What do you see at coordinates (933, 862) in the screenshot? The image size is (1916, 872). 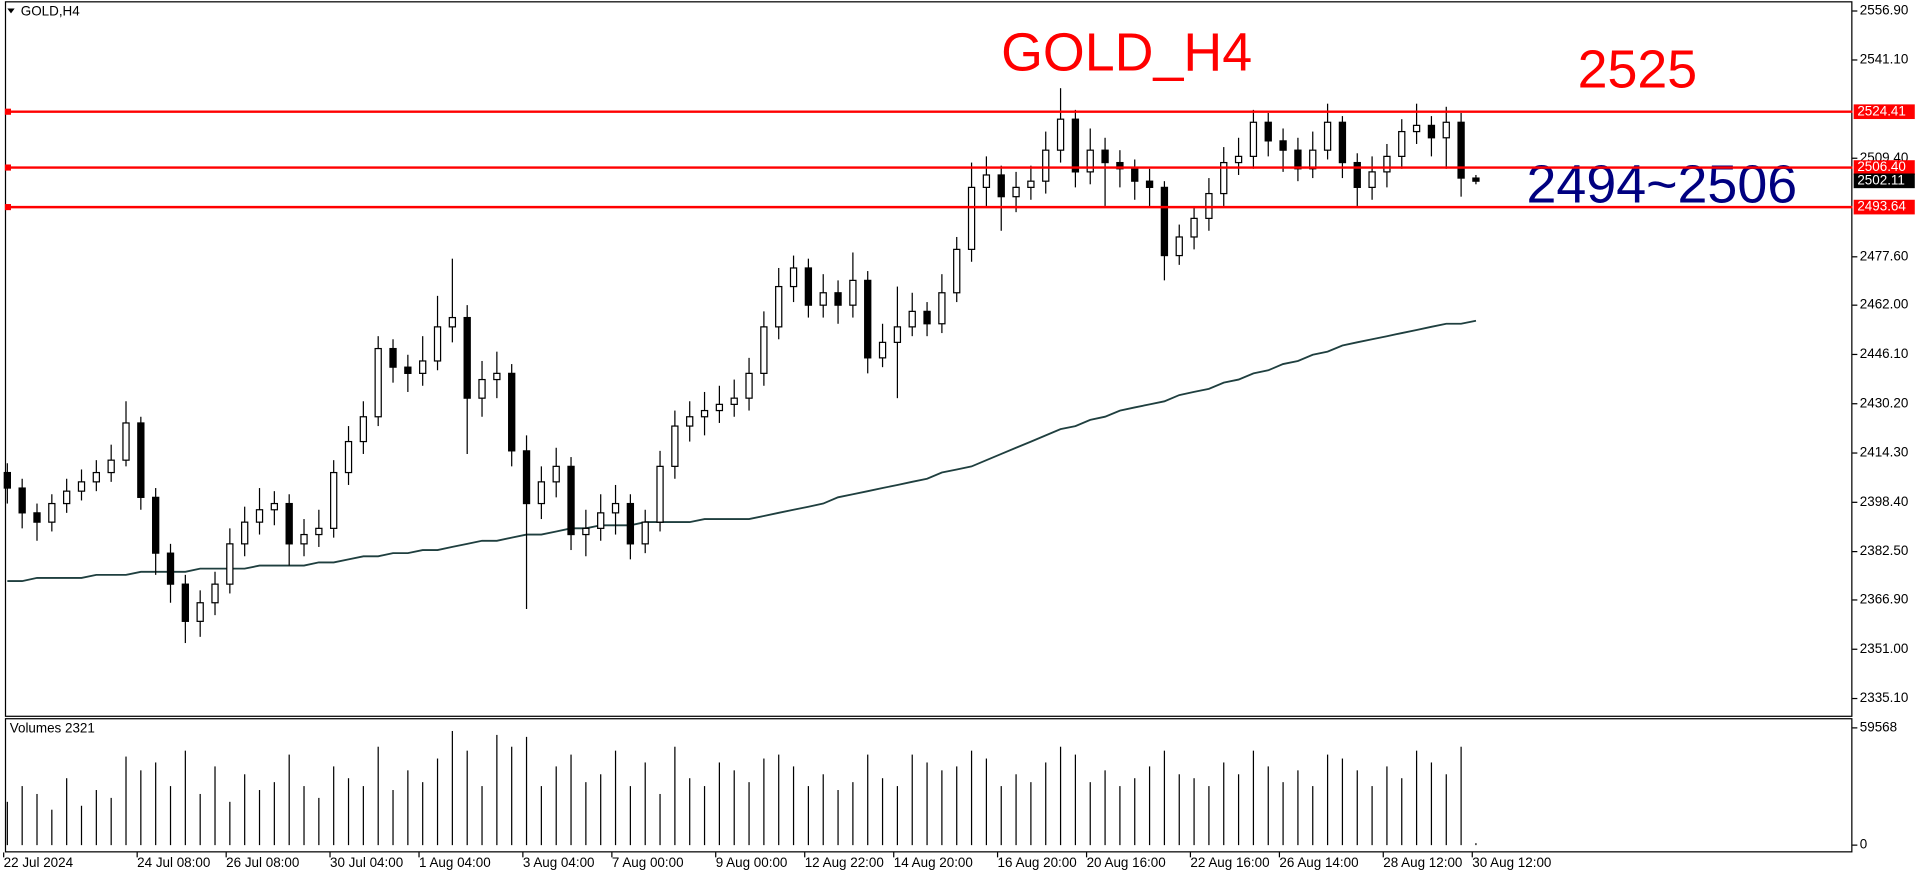 I see `x-tick-label: 14 Aug 20:00` at bounding box center [933, 862].